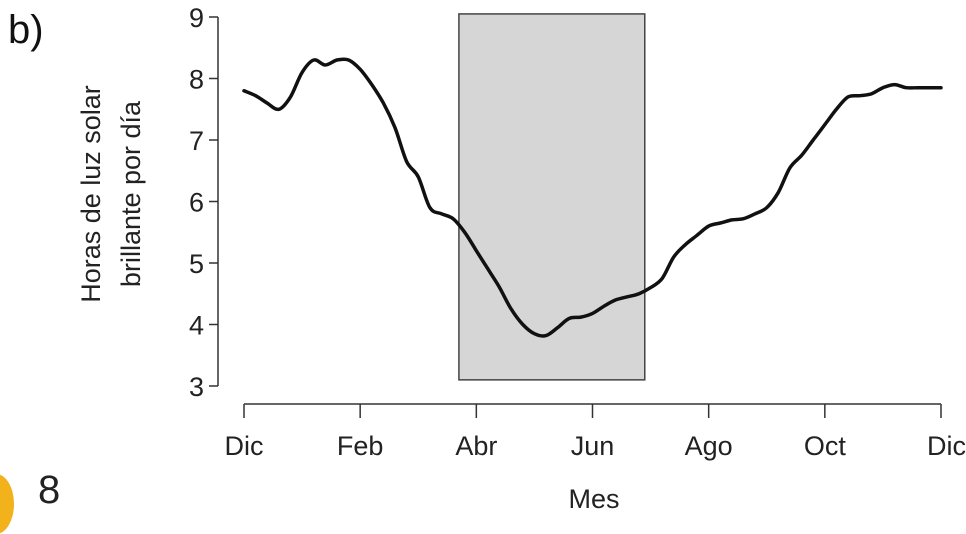 The image size is (966, 534). I want to click on shaded-period-rect, so click(552, 197).